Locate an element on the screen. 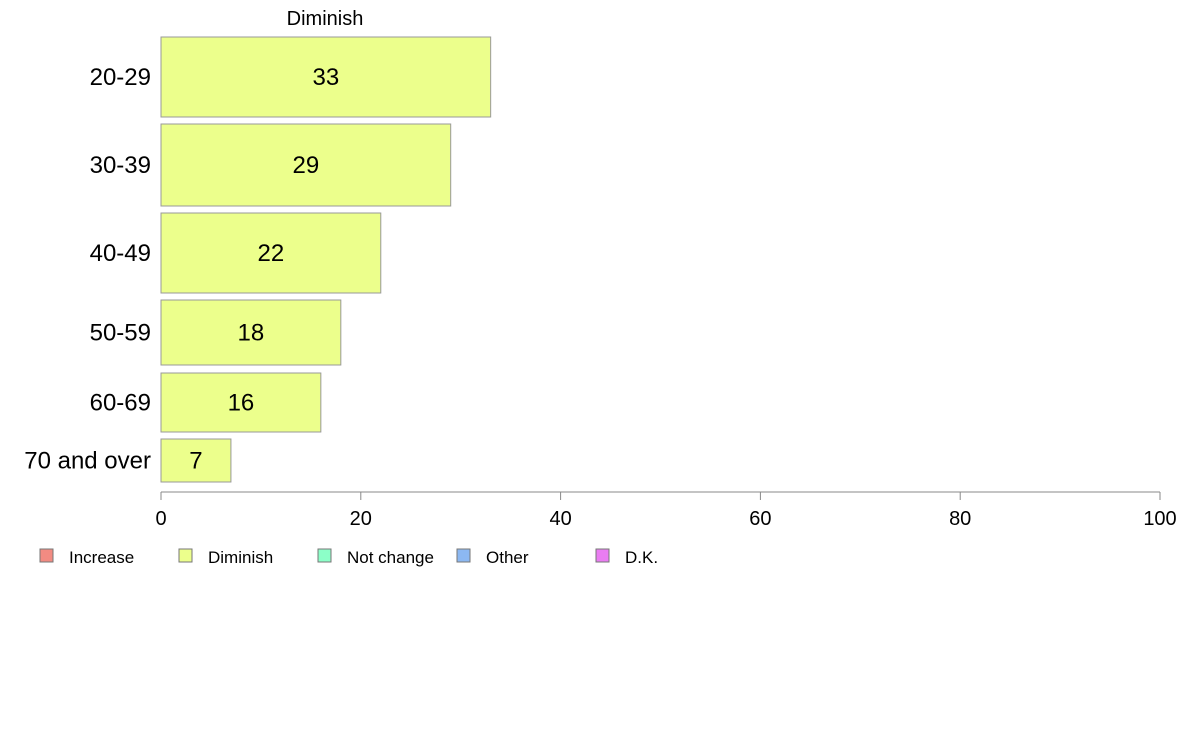  data-label: 22 is located at coordinates (271, 253).